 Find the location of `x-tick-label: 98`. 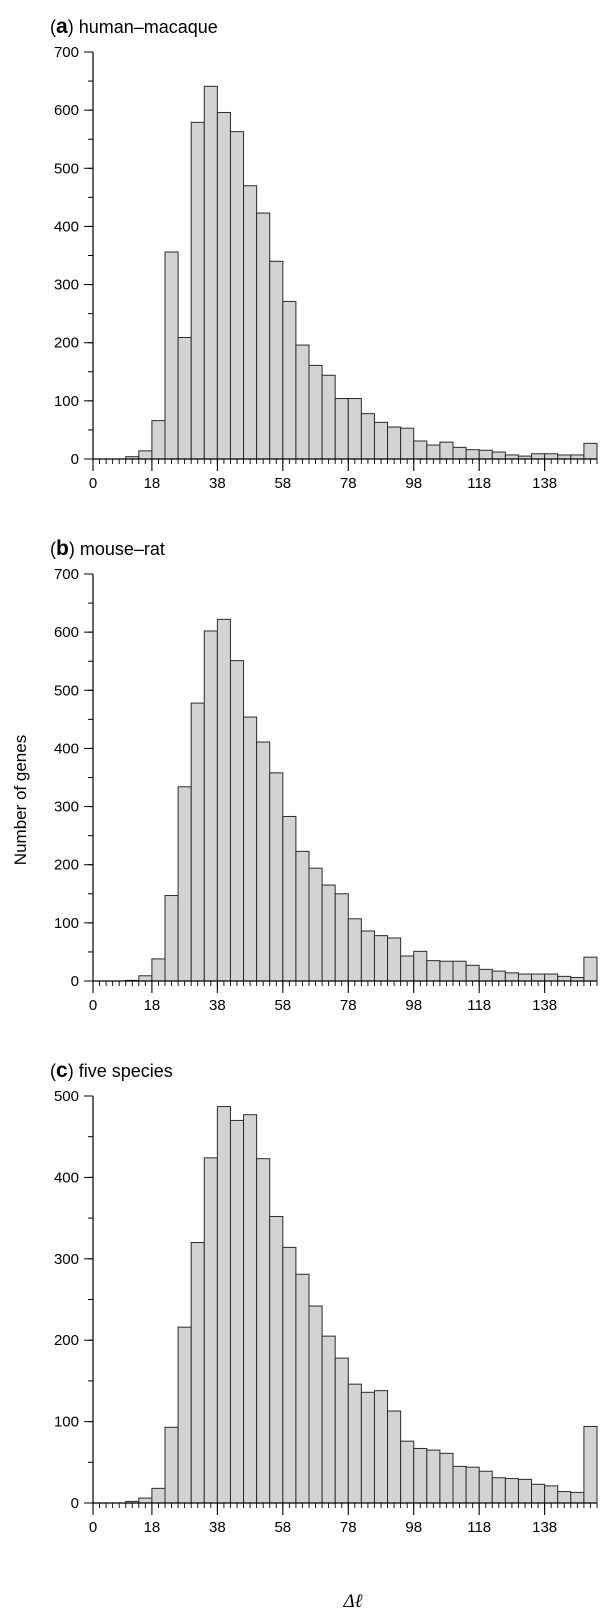

x-tick-label: 98 is located at coordinates (413, 1527).